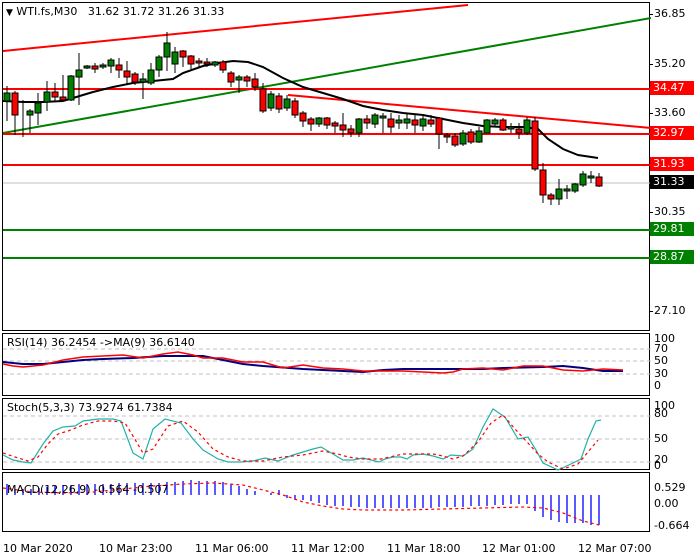  I want to click on symbol-header: ▼ WTI.fs,M30 31.62 31.72 31.26 31.33, so click(115, 11).